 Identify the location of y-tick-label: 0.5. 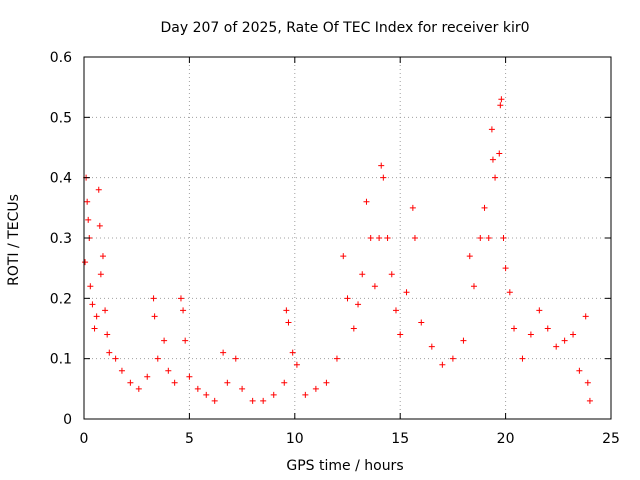
(61, 118).